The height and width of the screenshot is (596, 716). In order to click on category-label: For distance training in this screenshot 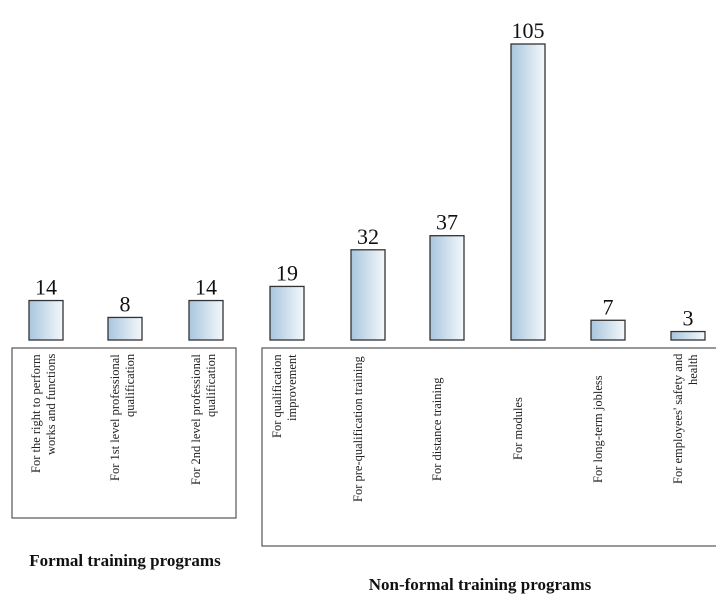, I will do `click(437, 429)`.